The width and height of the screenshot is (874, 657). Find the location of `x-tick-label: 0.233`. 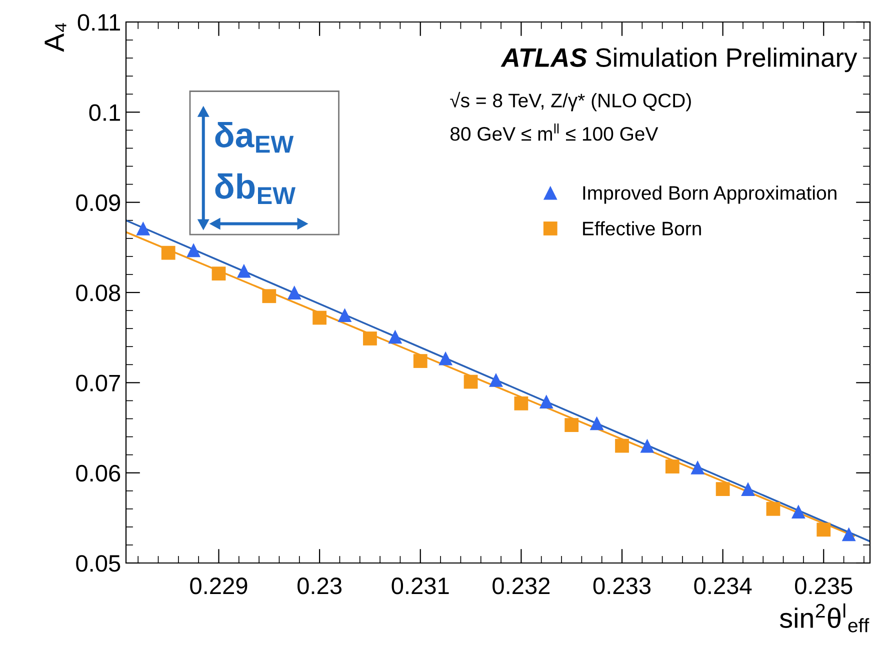

x-tick-label: 0.233 is located at coordinates (622, 586).